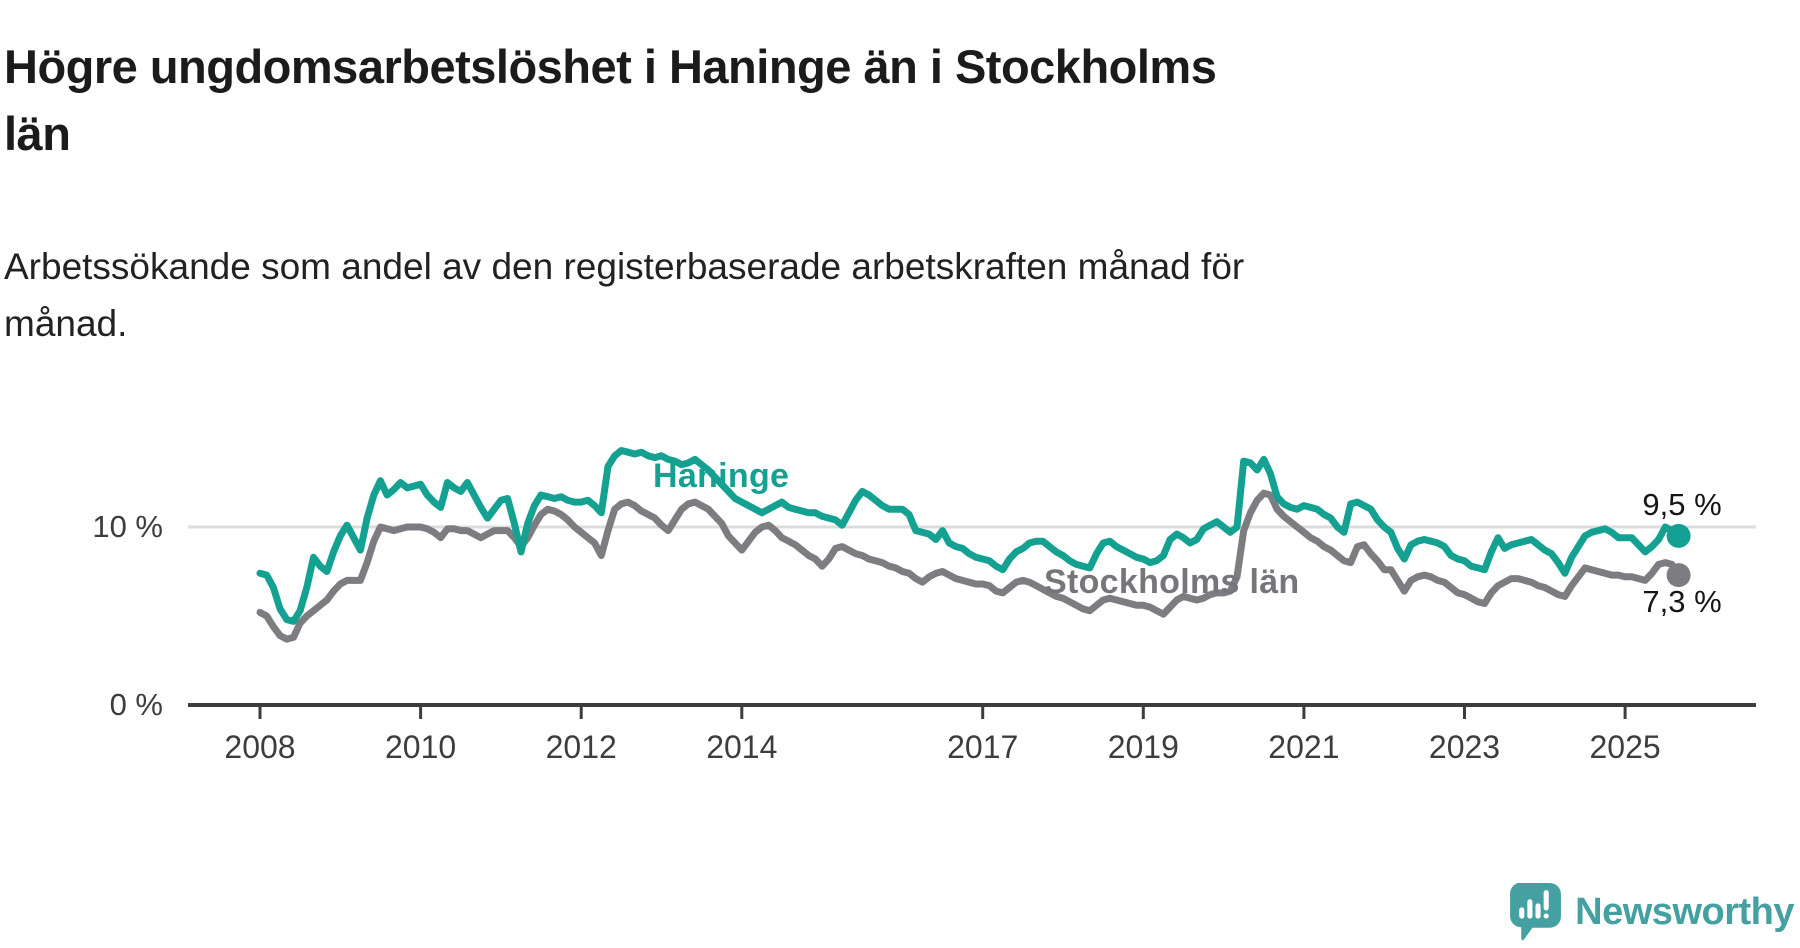  Describe the element at coordinates (1625, 747) in the screenshot. I see `x-tick-label-2025: 2025` at that location.